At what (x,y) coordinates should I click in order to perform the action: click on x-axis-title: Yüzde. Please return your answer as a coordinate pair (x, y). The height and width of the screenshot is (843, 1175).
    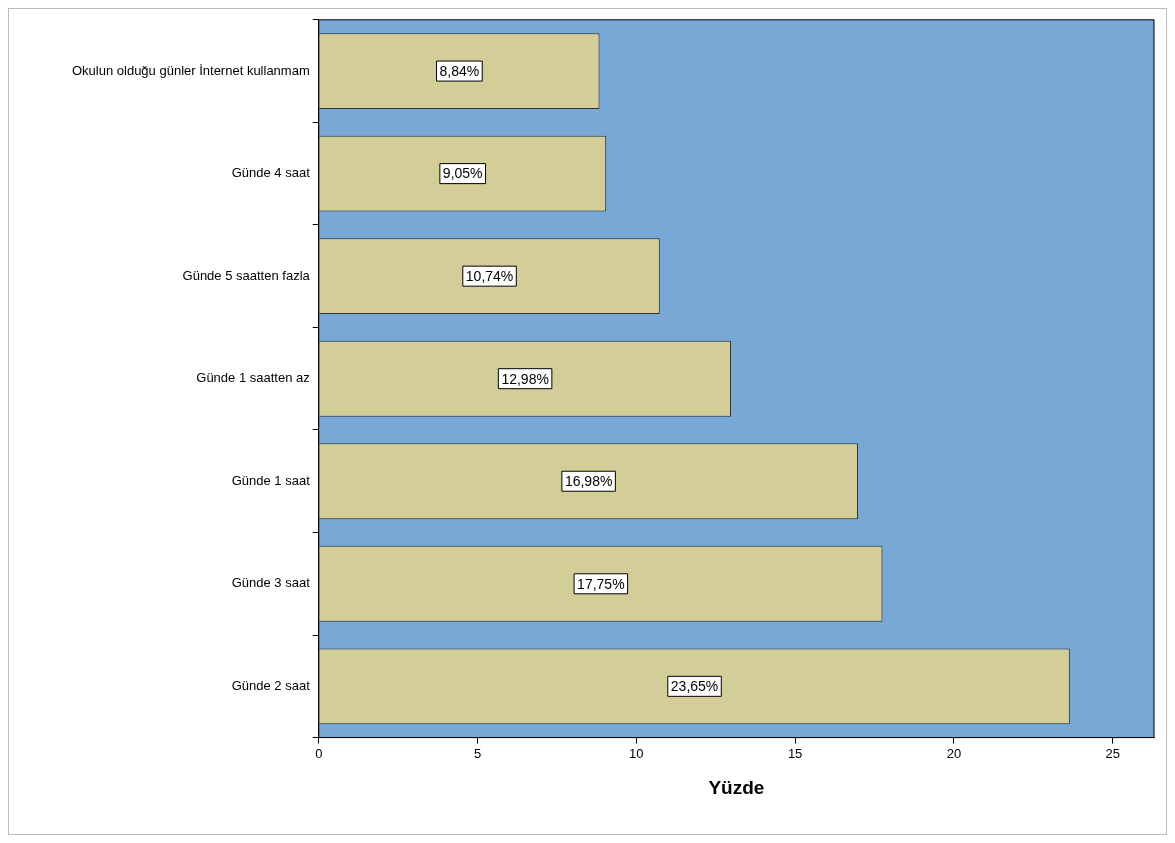
    Looking at the image, I should click on (736, 787).